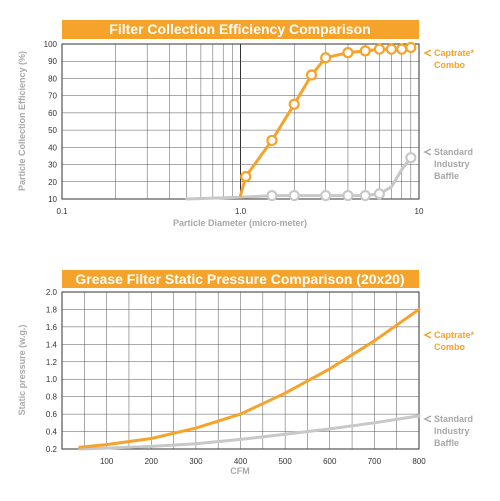  Describe the element at coordinates (52, 327) in the screenshot. I see `y-tick-label: 1.6` at that location.